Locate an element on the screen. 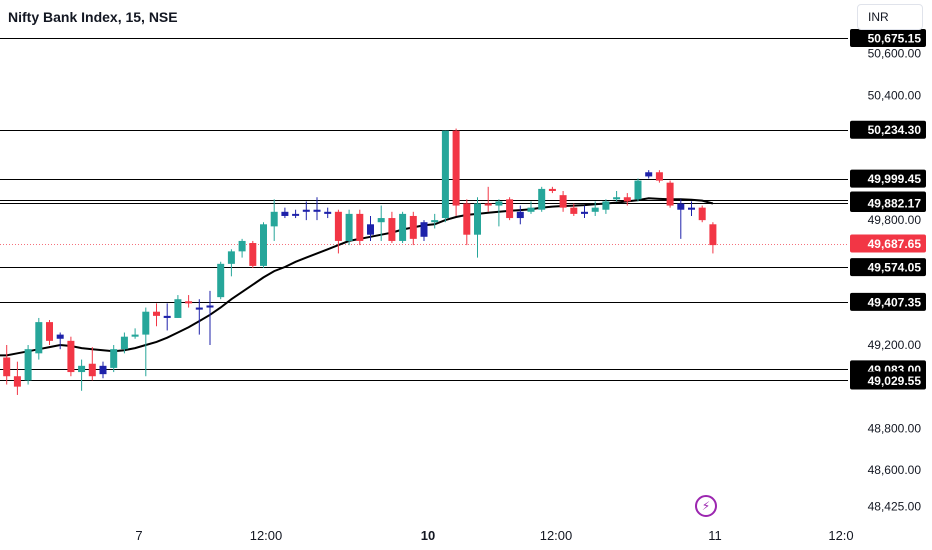 Image resolution: width=932 pixels, height=550 pixels. x-tick-label: 7 is located at coordinates (138, 535).